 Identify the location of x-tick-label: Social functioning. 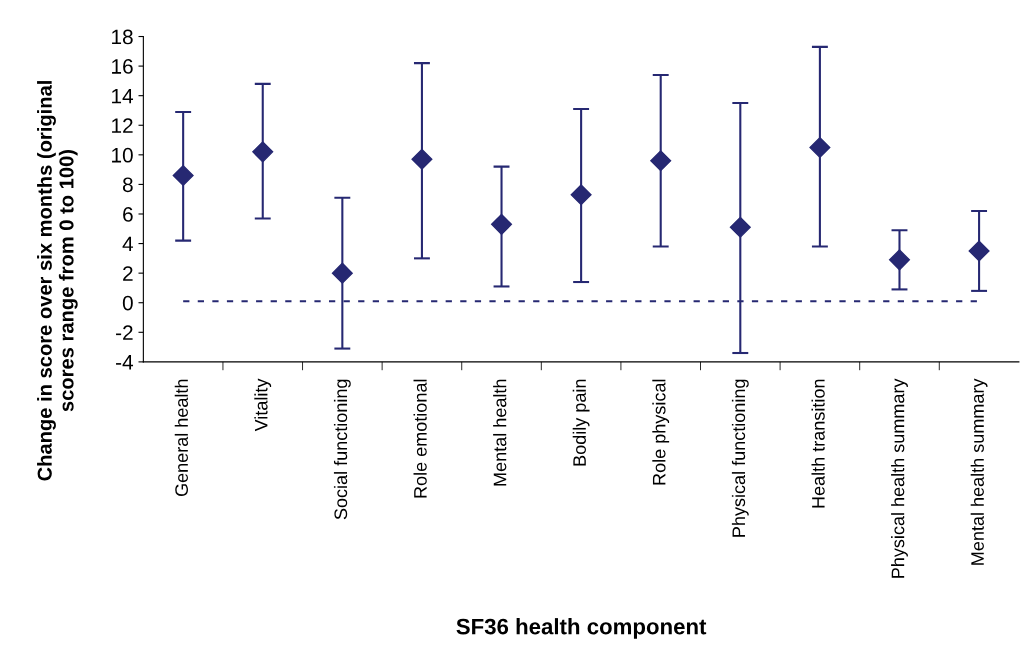
(342, 449).